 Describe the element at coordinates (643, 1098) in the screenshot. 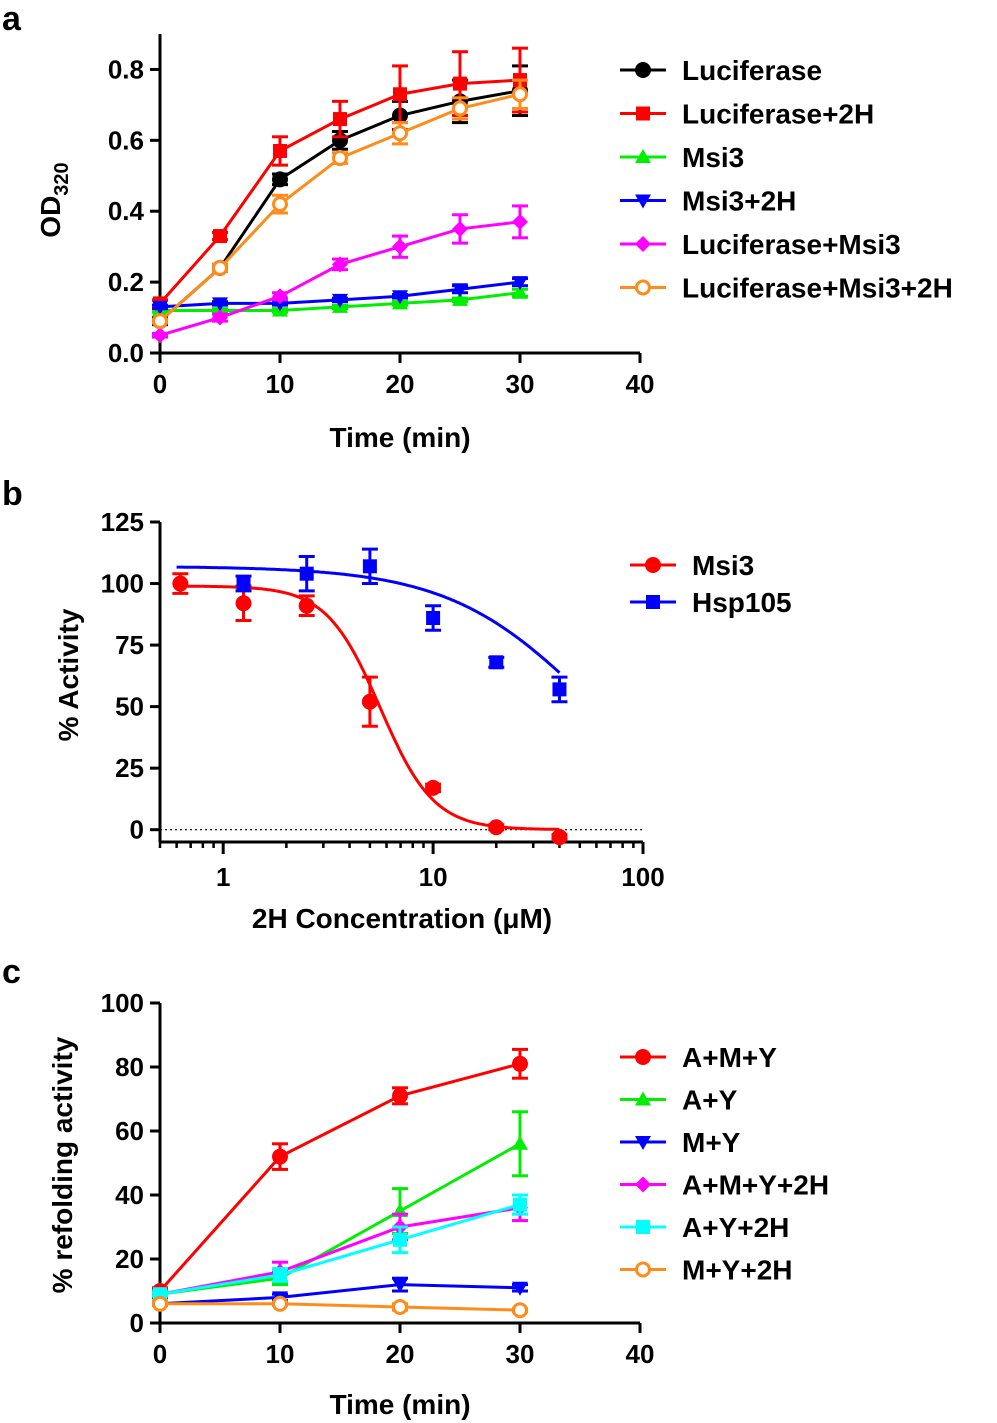

I see `panel-c-legend-marker-a-y` at that location.